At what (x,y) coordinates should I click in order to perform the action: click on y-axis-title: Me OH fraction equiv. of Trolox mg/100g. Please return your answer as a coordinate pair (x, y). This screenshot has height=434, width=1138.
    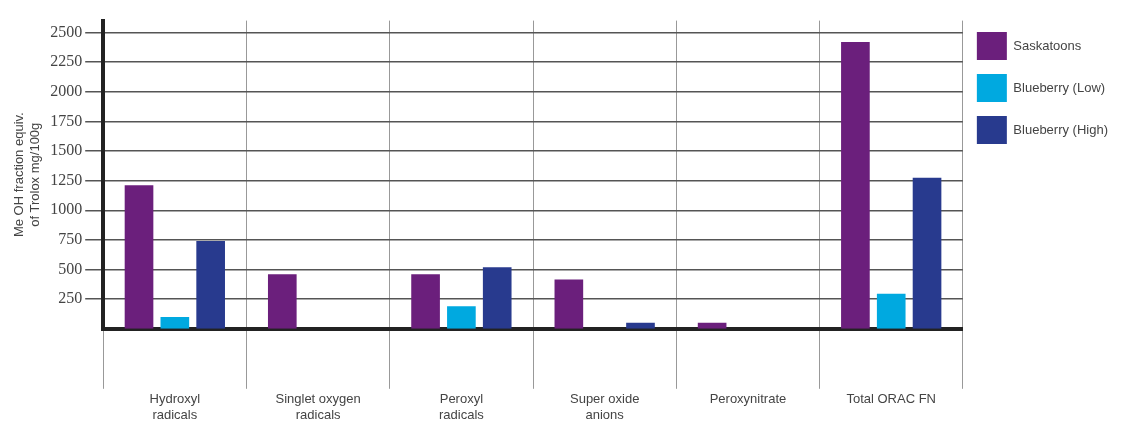
    Looking at the image, I should click on (26, 175).